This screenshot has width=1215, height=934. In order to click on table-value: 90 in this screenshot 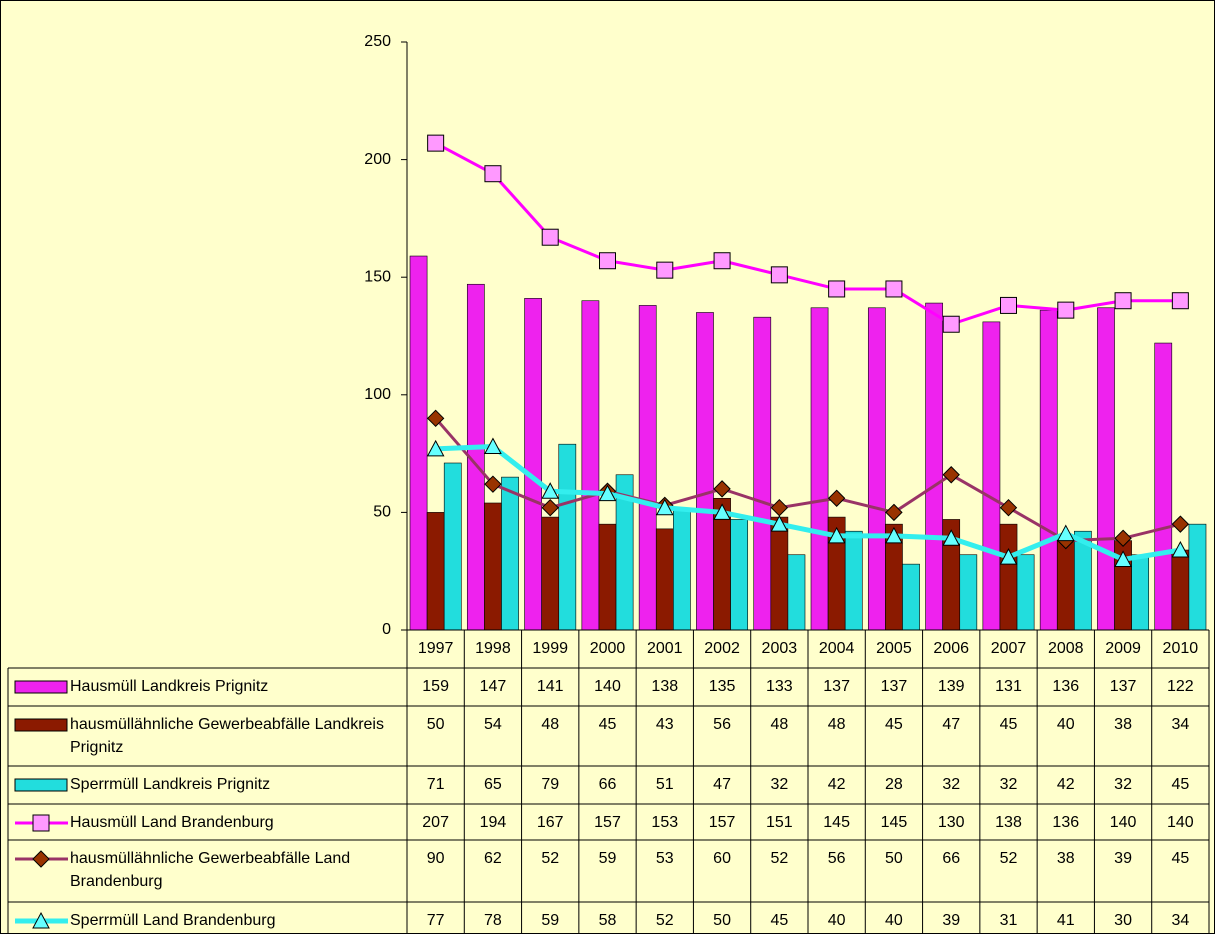, I will do `click(436, 858)`.